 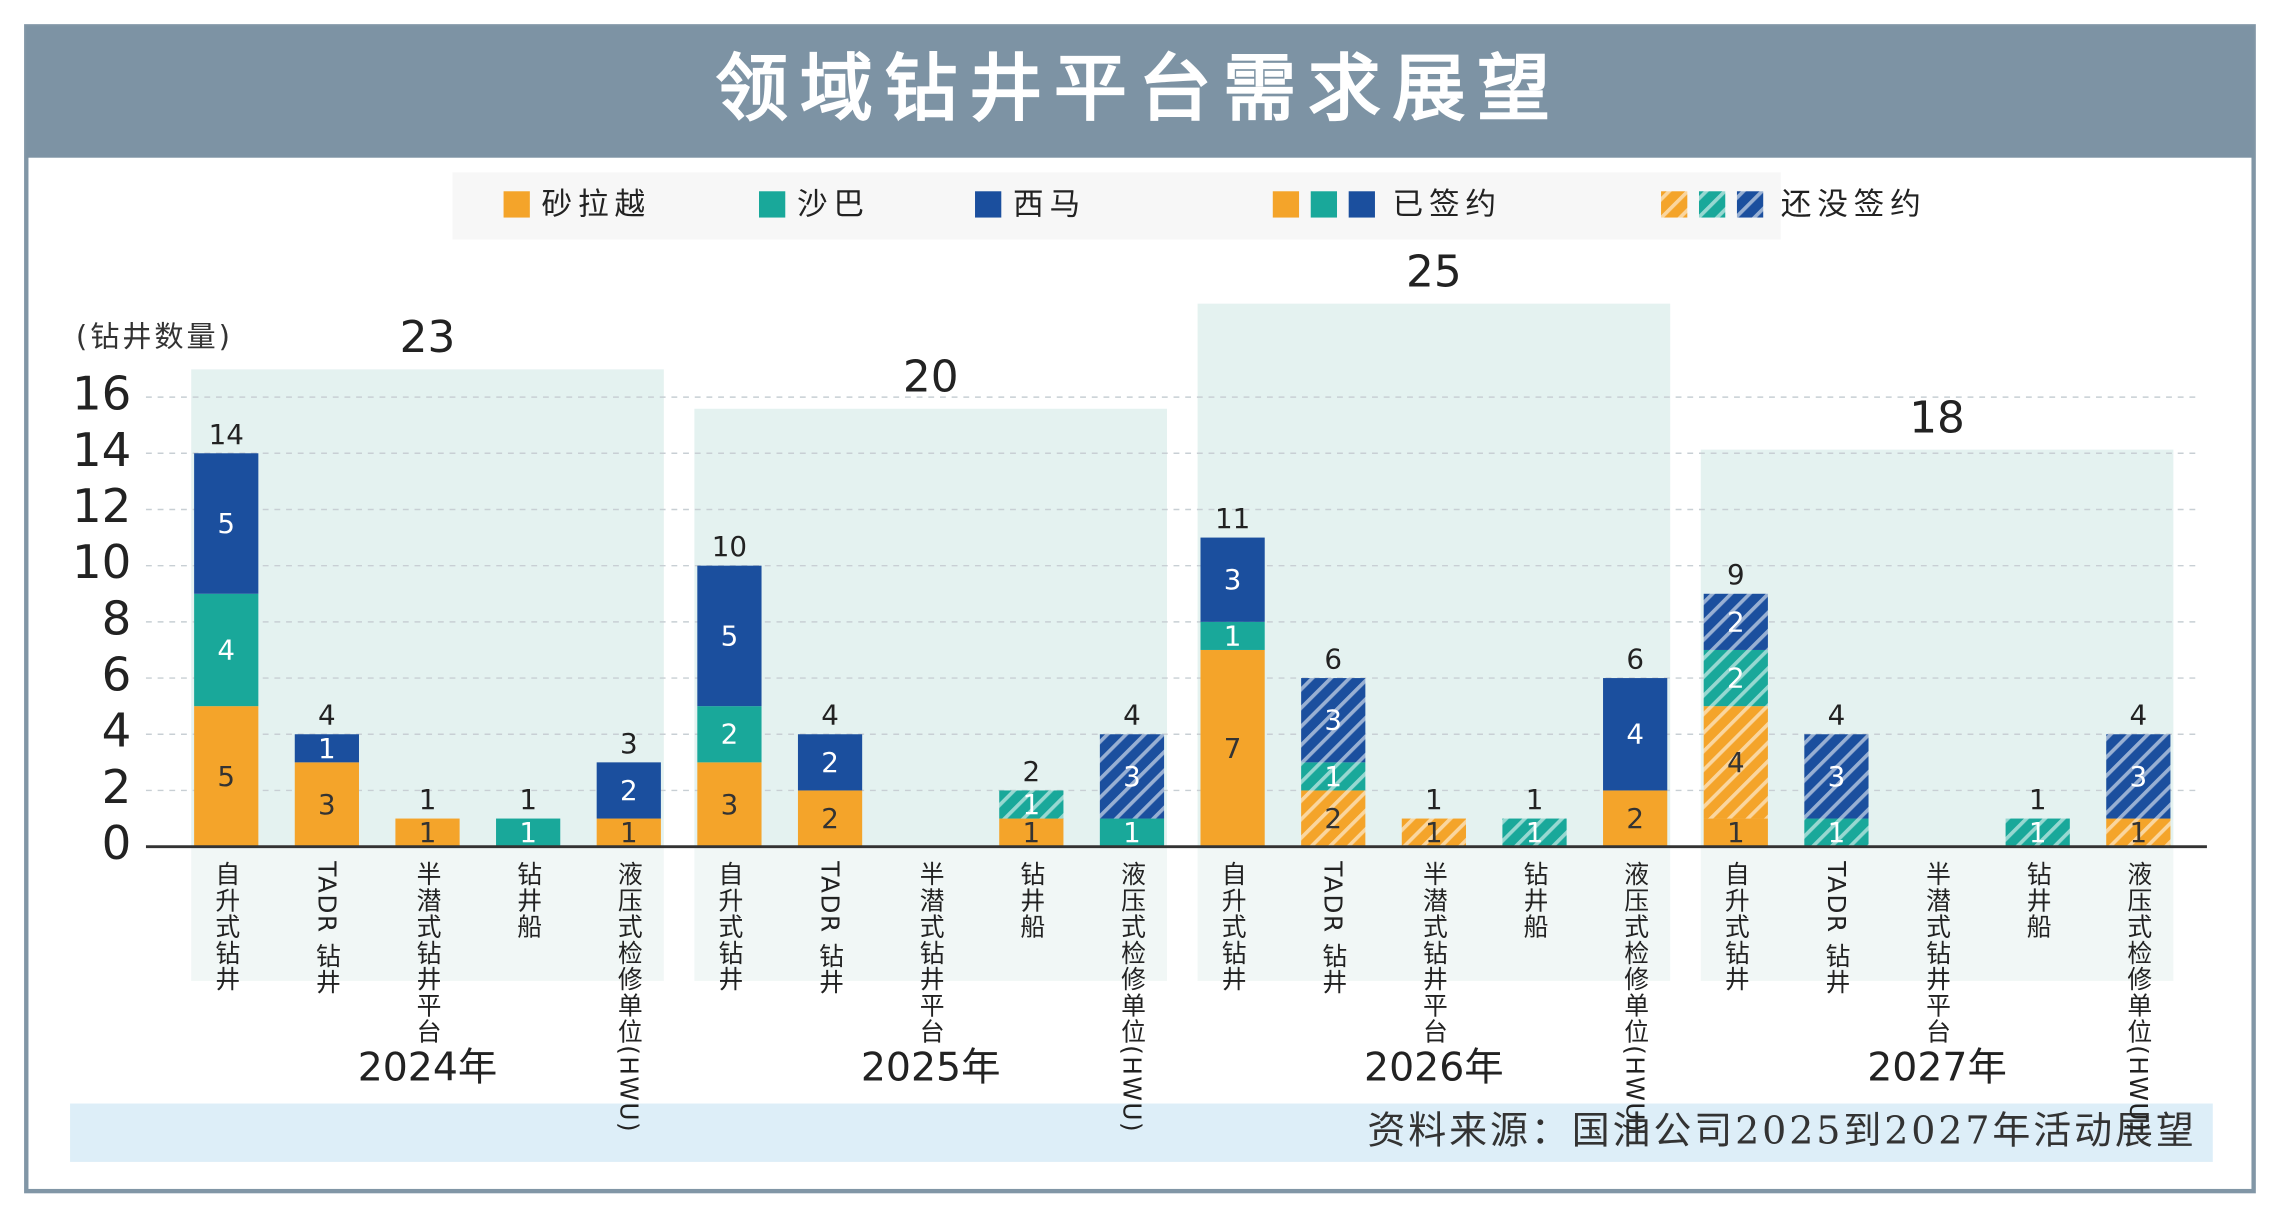 I want to click on y-tick-label: 6, so click(x=117, y=676).